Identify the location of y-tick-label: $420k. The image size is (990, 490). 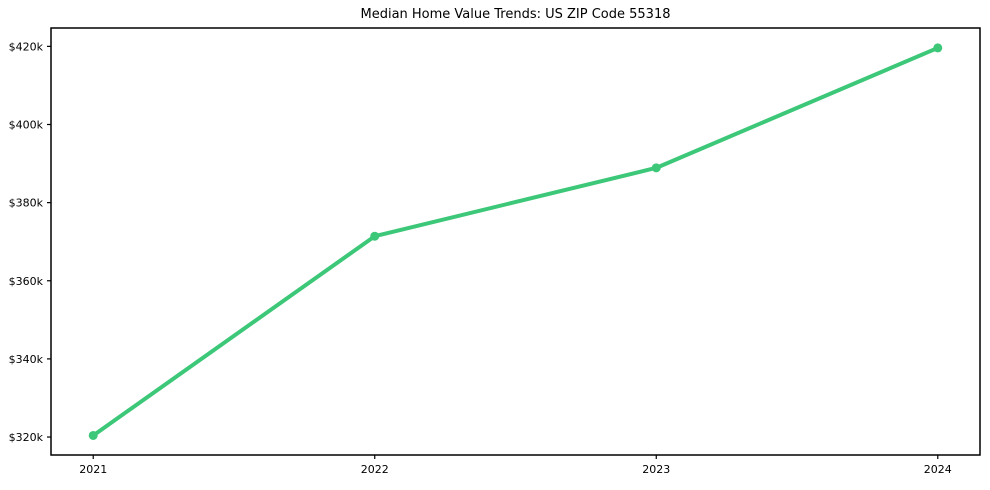
(26, 46).